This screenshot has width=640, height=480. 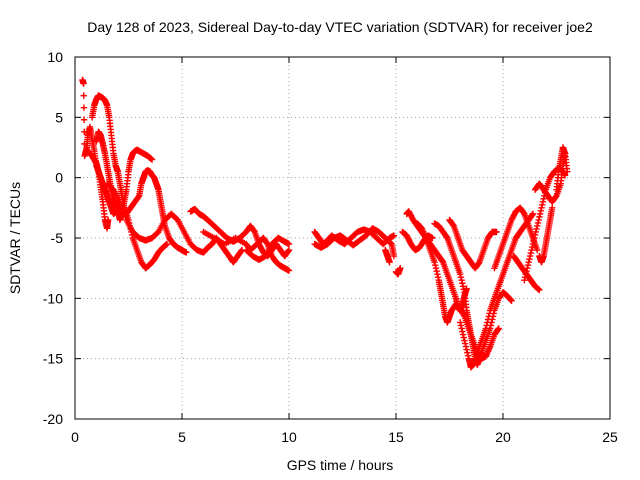 What do you see at coordinates (55, 57) in the screenshot?
I see `y-tick-label: 10` at bounding box center [55, 57].